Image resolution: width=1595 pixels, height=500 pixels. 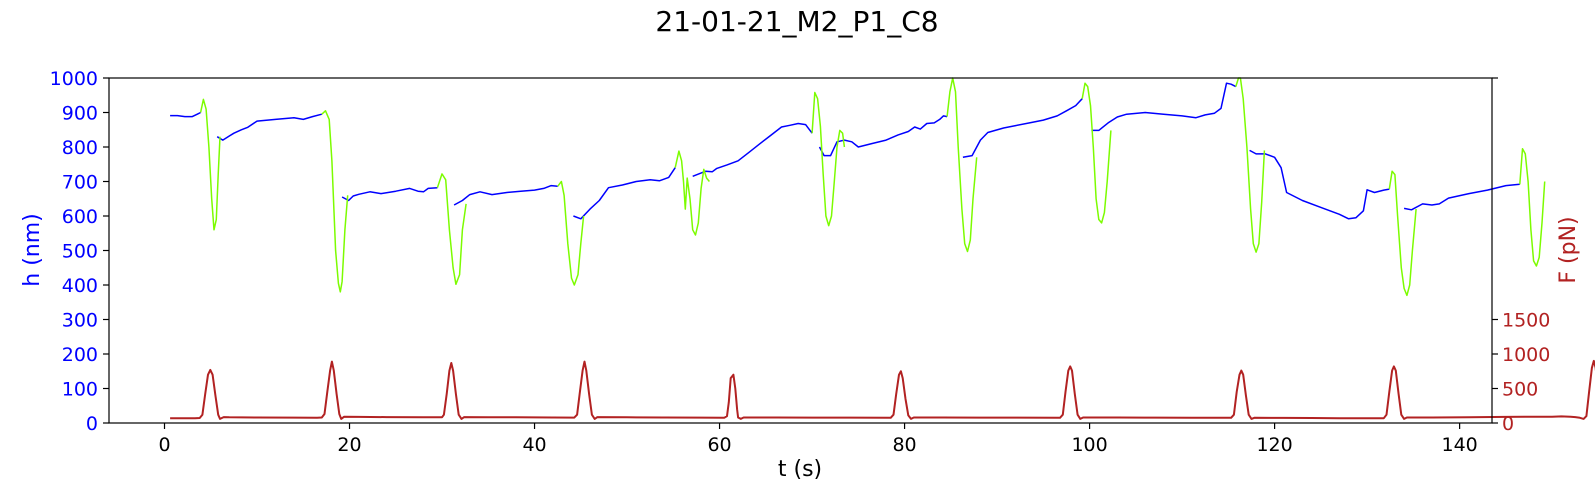 I want to click on x-axis-label: t (s), so click(x=800, y=469).